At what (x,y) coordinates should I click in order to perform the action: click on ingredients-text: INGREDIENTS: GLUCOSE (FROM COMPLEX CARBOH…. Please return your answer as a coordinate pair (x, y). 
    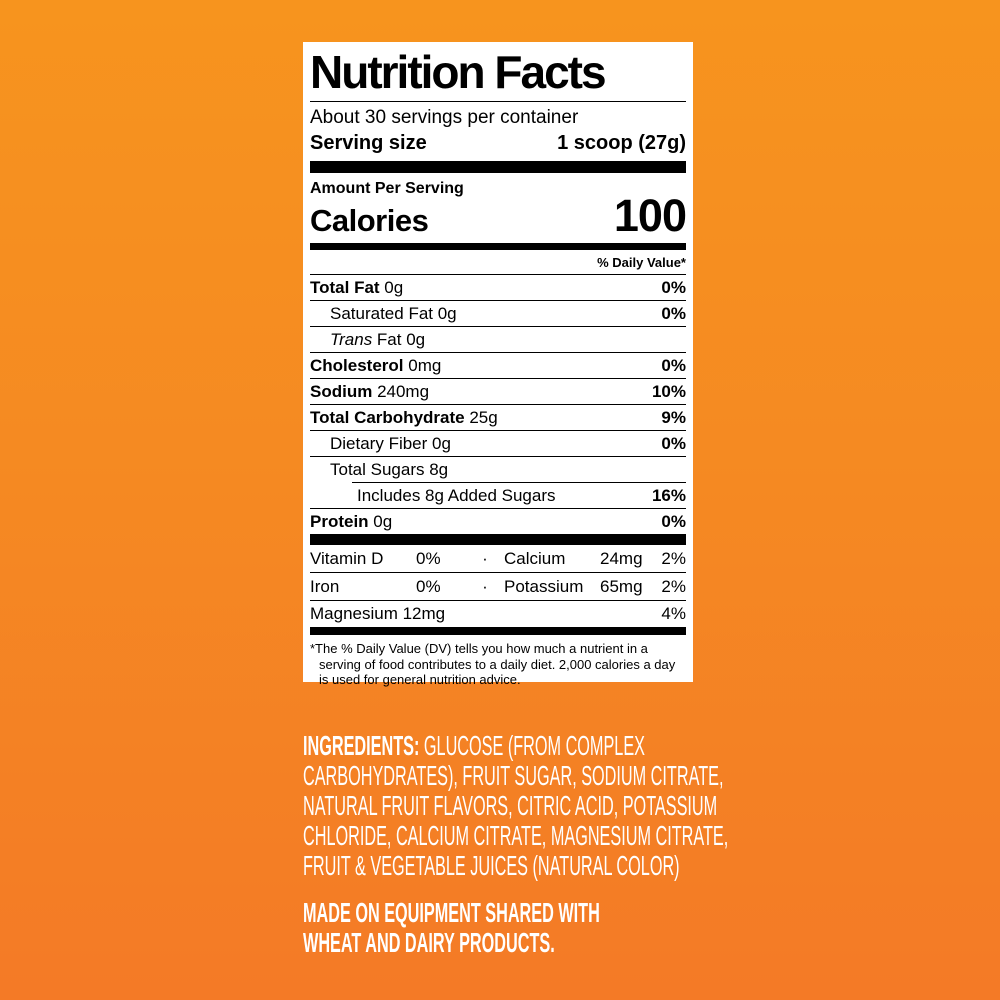
    Looking at the image, I should click on (651, 806).